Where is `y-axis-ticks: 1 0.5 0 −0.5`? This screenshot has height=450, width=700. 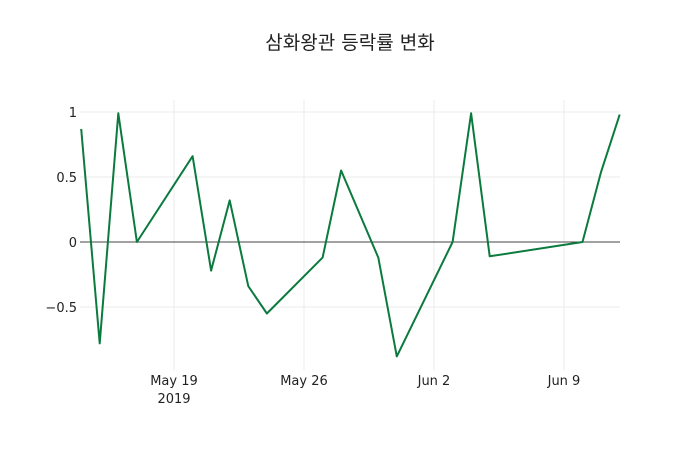
y-axis-ticks: 1 0.5 0 −0.5 is located at coordinates (61, 211).